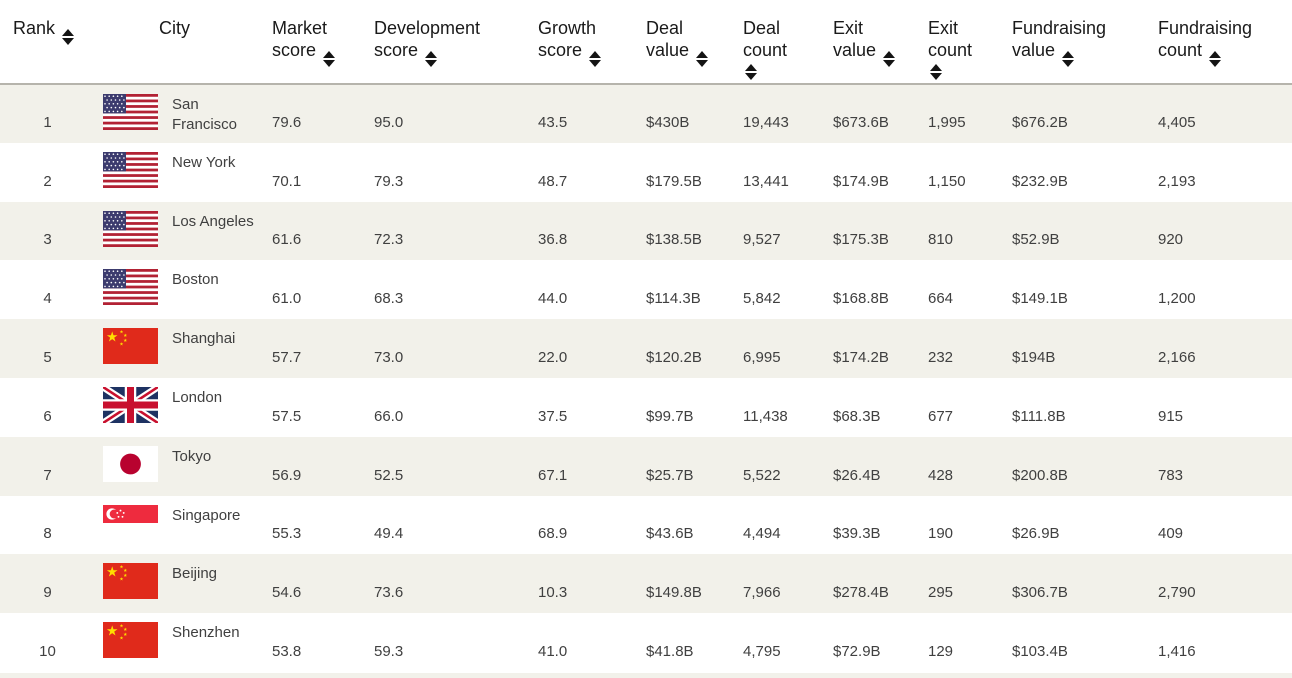 This screenshot has width=1292, height=678. What do you see at coordinates (1036, 240) in the screenshot?
I see `fundraising-value-cell: $52.9B` at bounding box center [1036, 240].